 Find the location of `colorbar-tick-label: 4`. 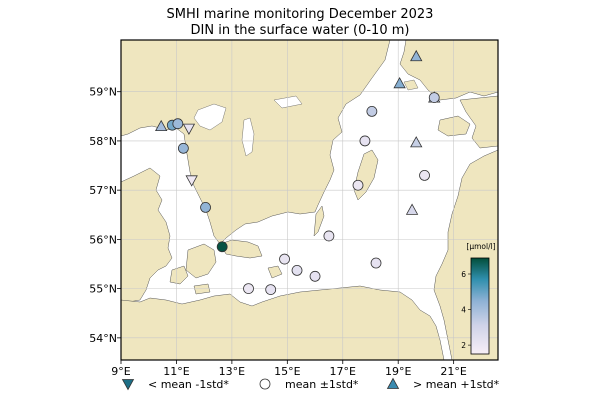

colorbar-tick-label: 4 is located at coordinates (463, 310).